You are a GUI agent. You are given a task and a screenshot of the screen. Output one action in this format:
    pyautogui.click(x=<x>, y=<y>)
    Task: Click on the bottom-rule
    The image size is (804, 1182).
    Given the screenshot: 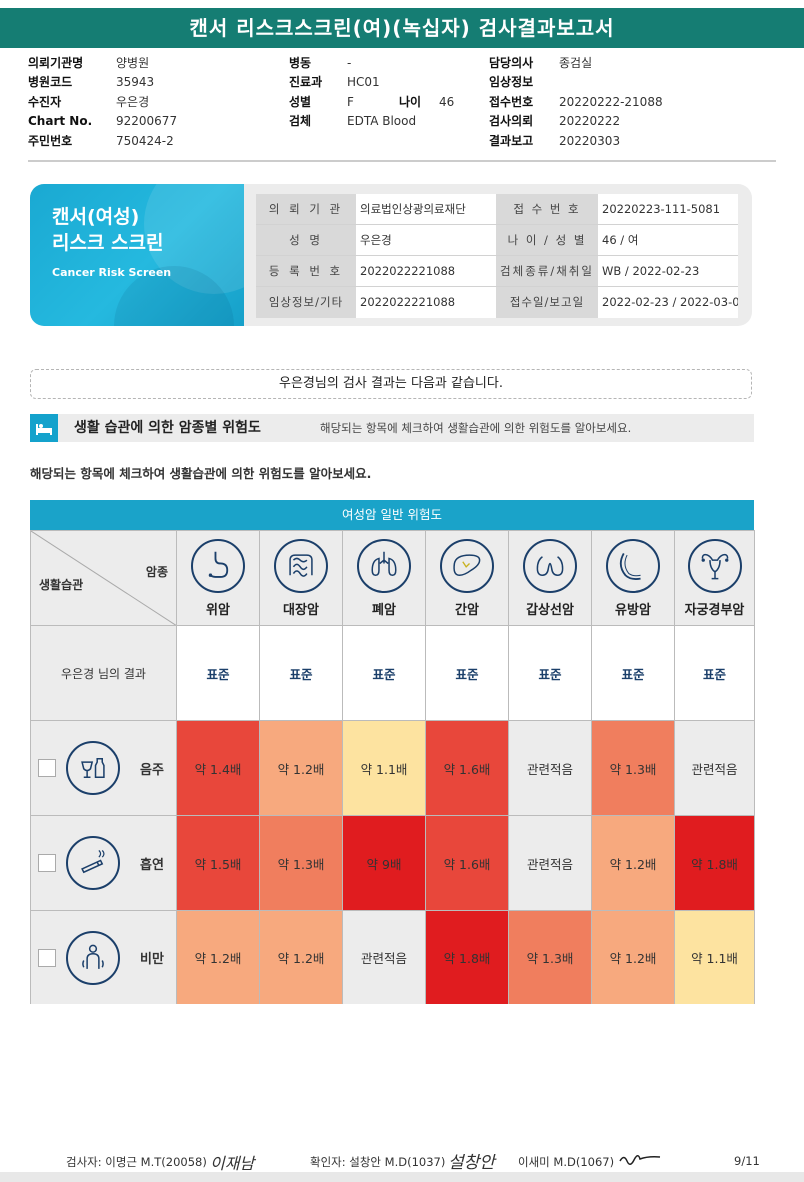 What is the action you would take?
    pyautogui.click(x=402, y=1177)
    